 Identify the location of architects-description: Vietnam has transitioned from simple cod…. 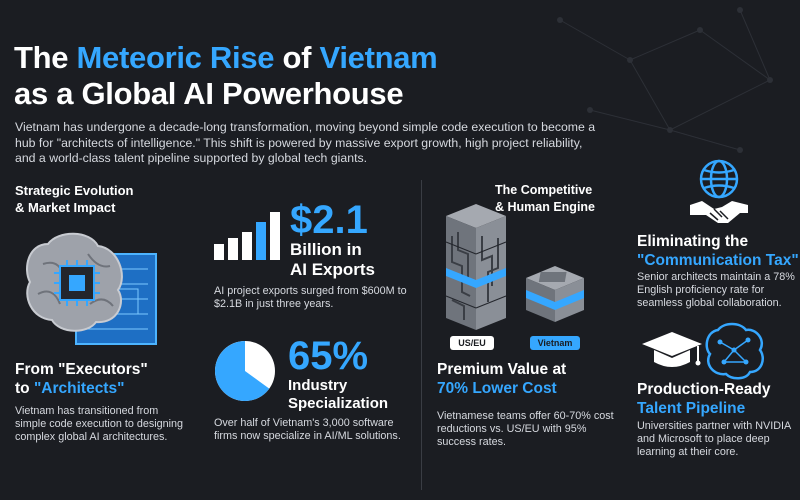
(99, 424).